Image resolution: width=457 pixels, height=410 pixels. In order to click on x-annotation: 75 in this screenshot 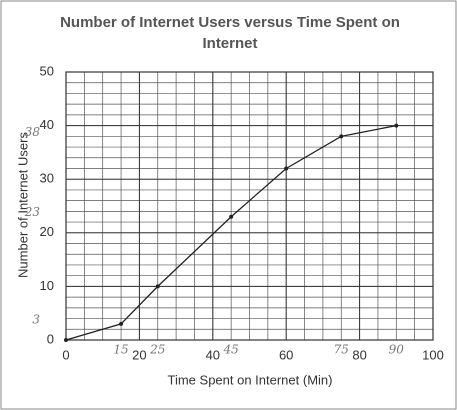, I will do `click(341, 350)`.